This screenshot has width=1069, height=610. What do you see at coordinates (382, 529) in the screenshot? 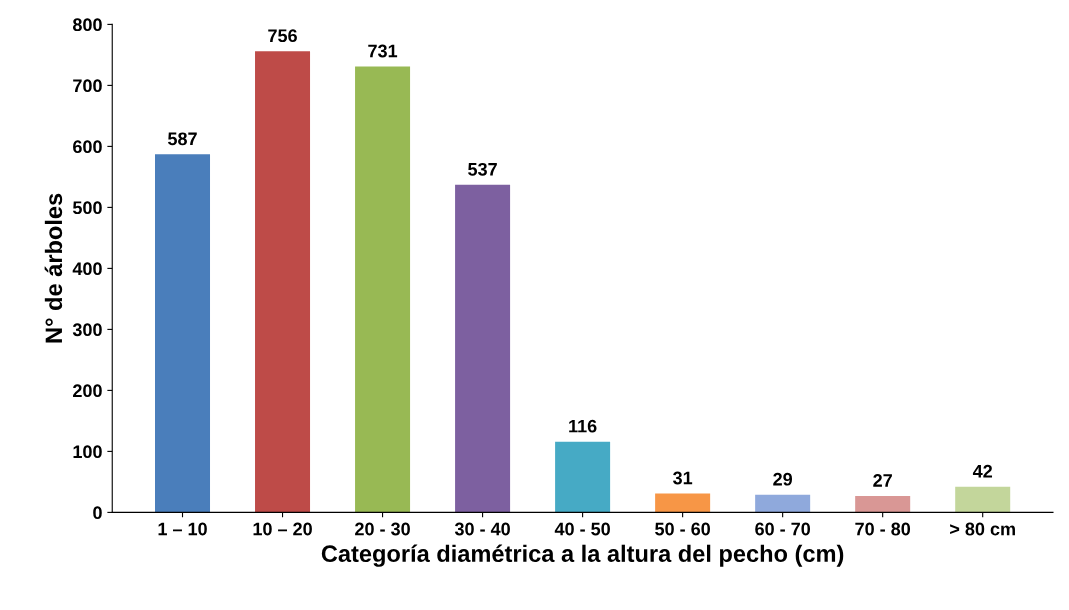
I see `x-tick-label: 20 - 30` at bounding box center [382, 529].